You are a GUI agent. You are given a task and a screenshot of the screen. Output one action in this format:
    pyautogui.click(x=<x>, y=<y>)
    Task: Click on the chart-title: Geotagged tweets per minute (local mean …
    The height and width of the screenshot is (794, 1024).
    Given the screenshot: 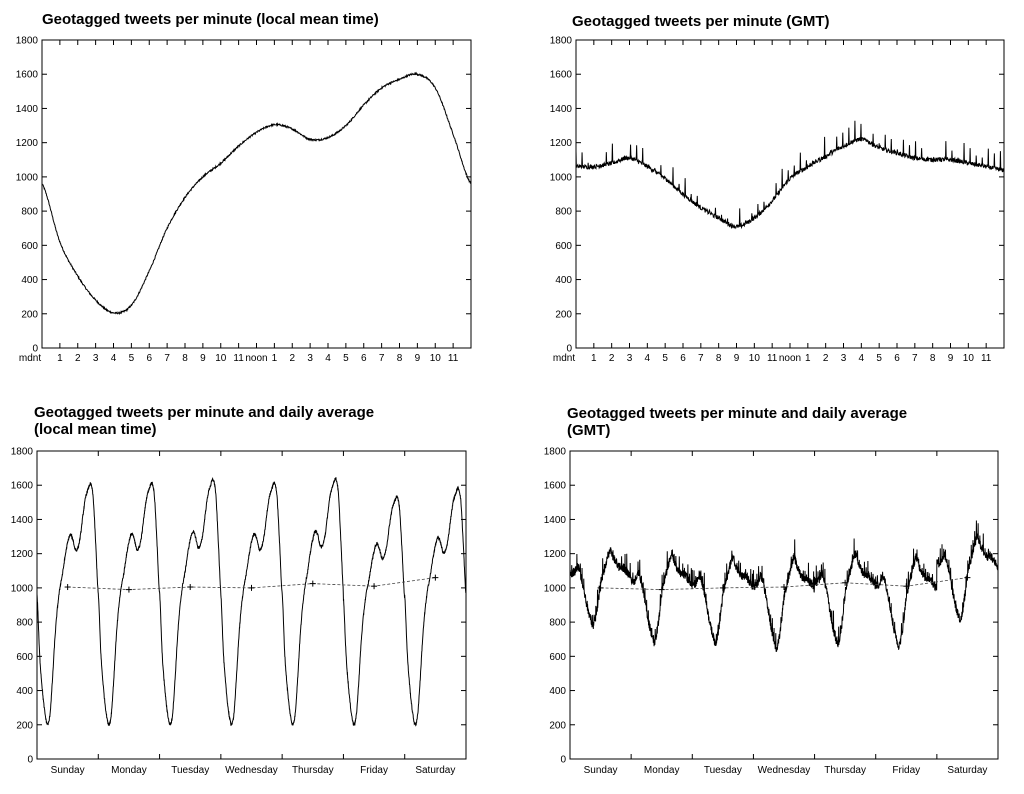 What is the action you would take?
    pyautogui.click(x=210, y=19)
    